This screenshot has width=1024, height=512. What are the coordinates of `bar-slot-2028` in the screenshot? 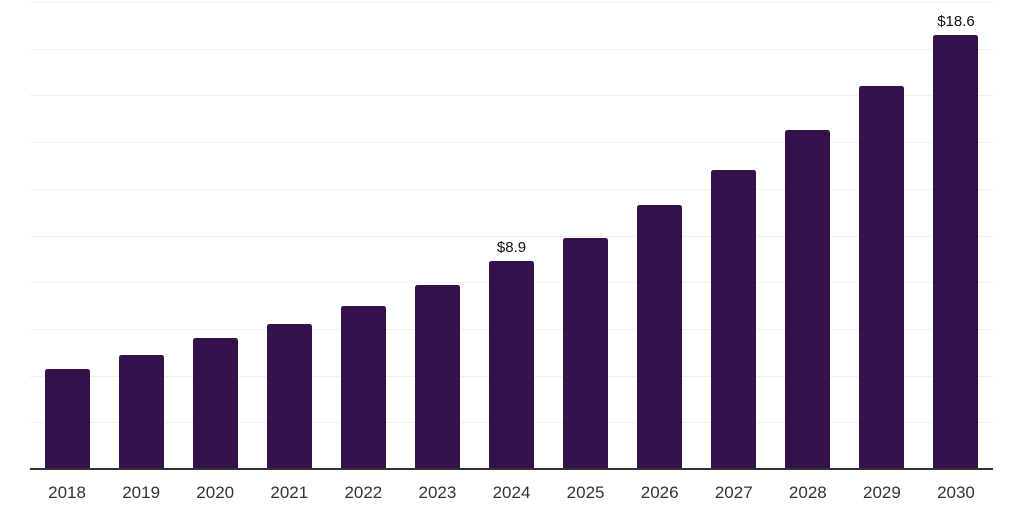 It's located at (808, 235).